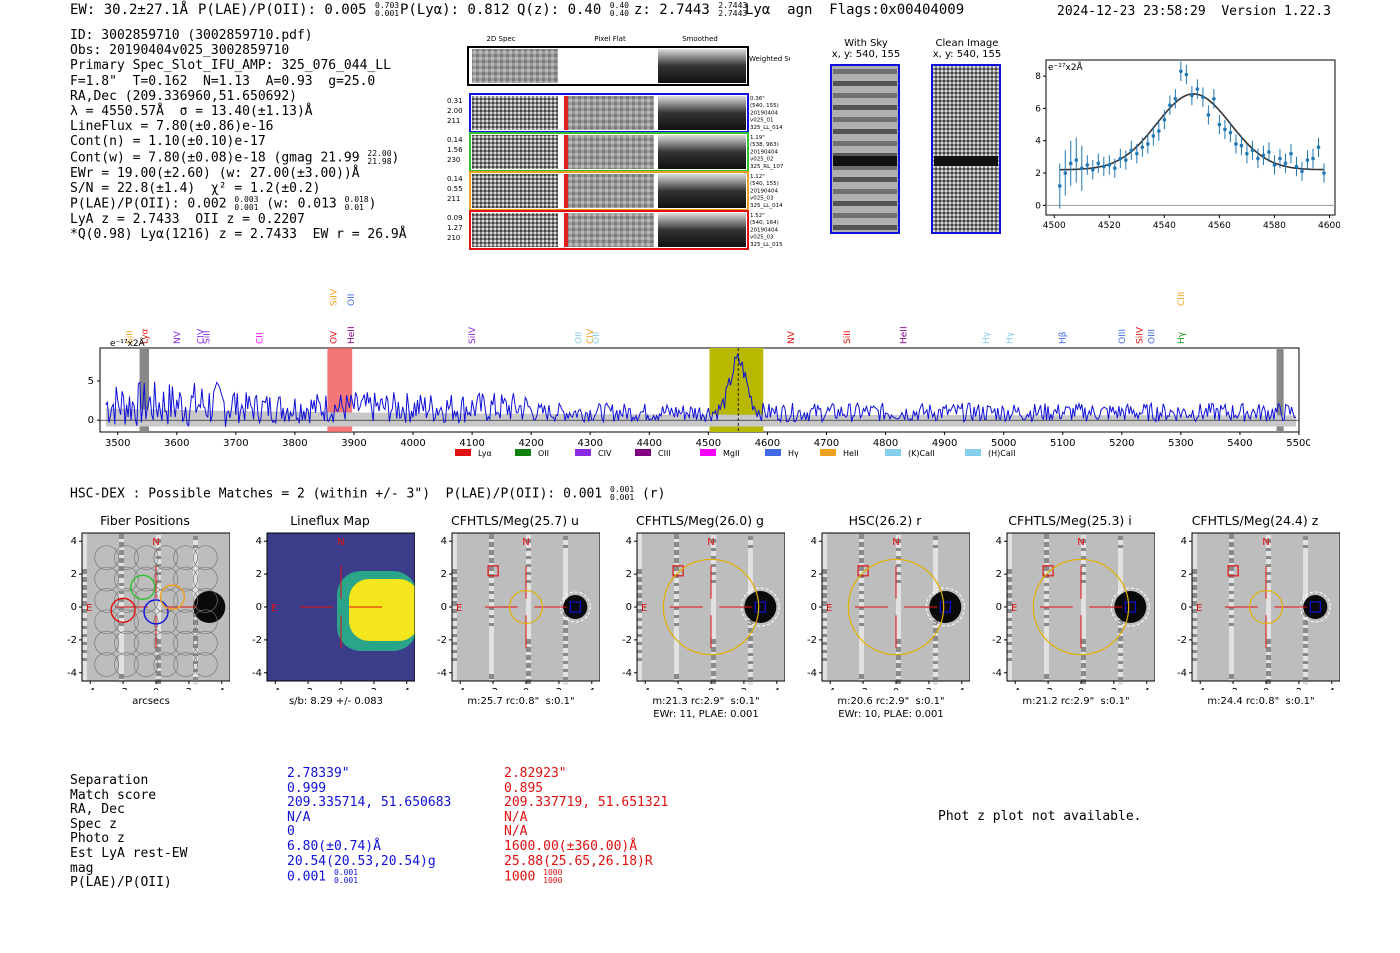 Image resolution: width=1400 pixels, height=953 pixels. Describe the element at coordinates (543, 453) in the screenshot. I see `legend-label: OII` at that location.